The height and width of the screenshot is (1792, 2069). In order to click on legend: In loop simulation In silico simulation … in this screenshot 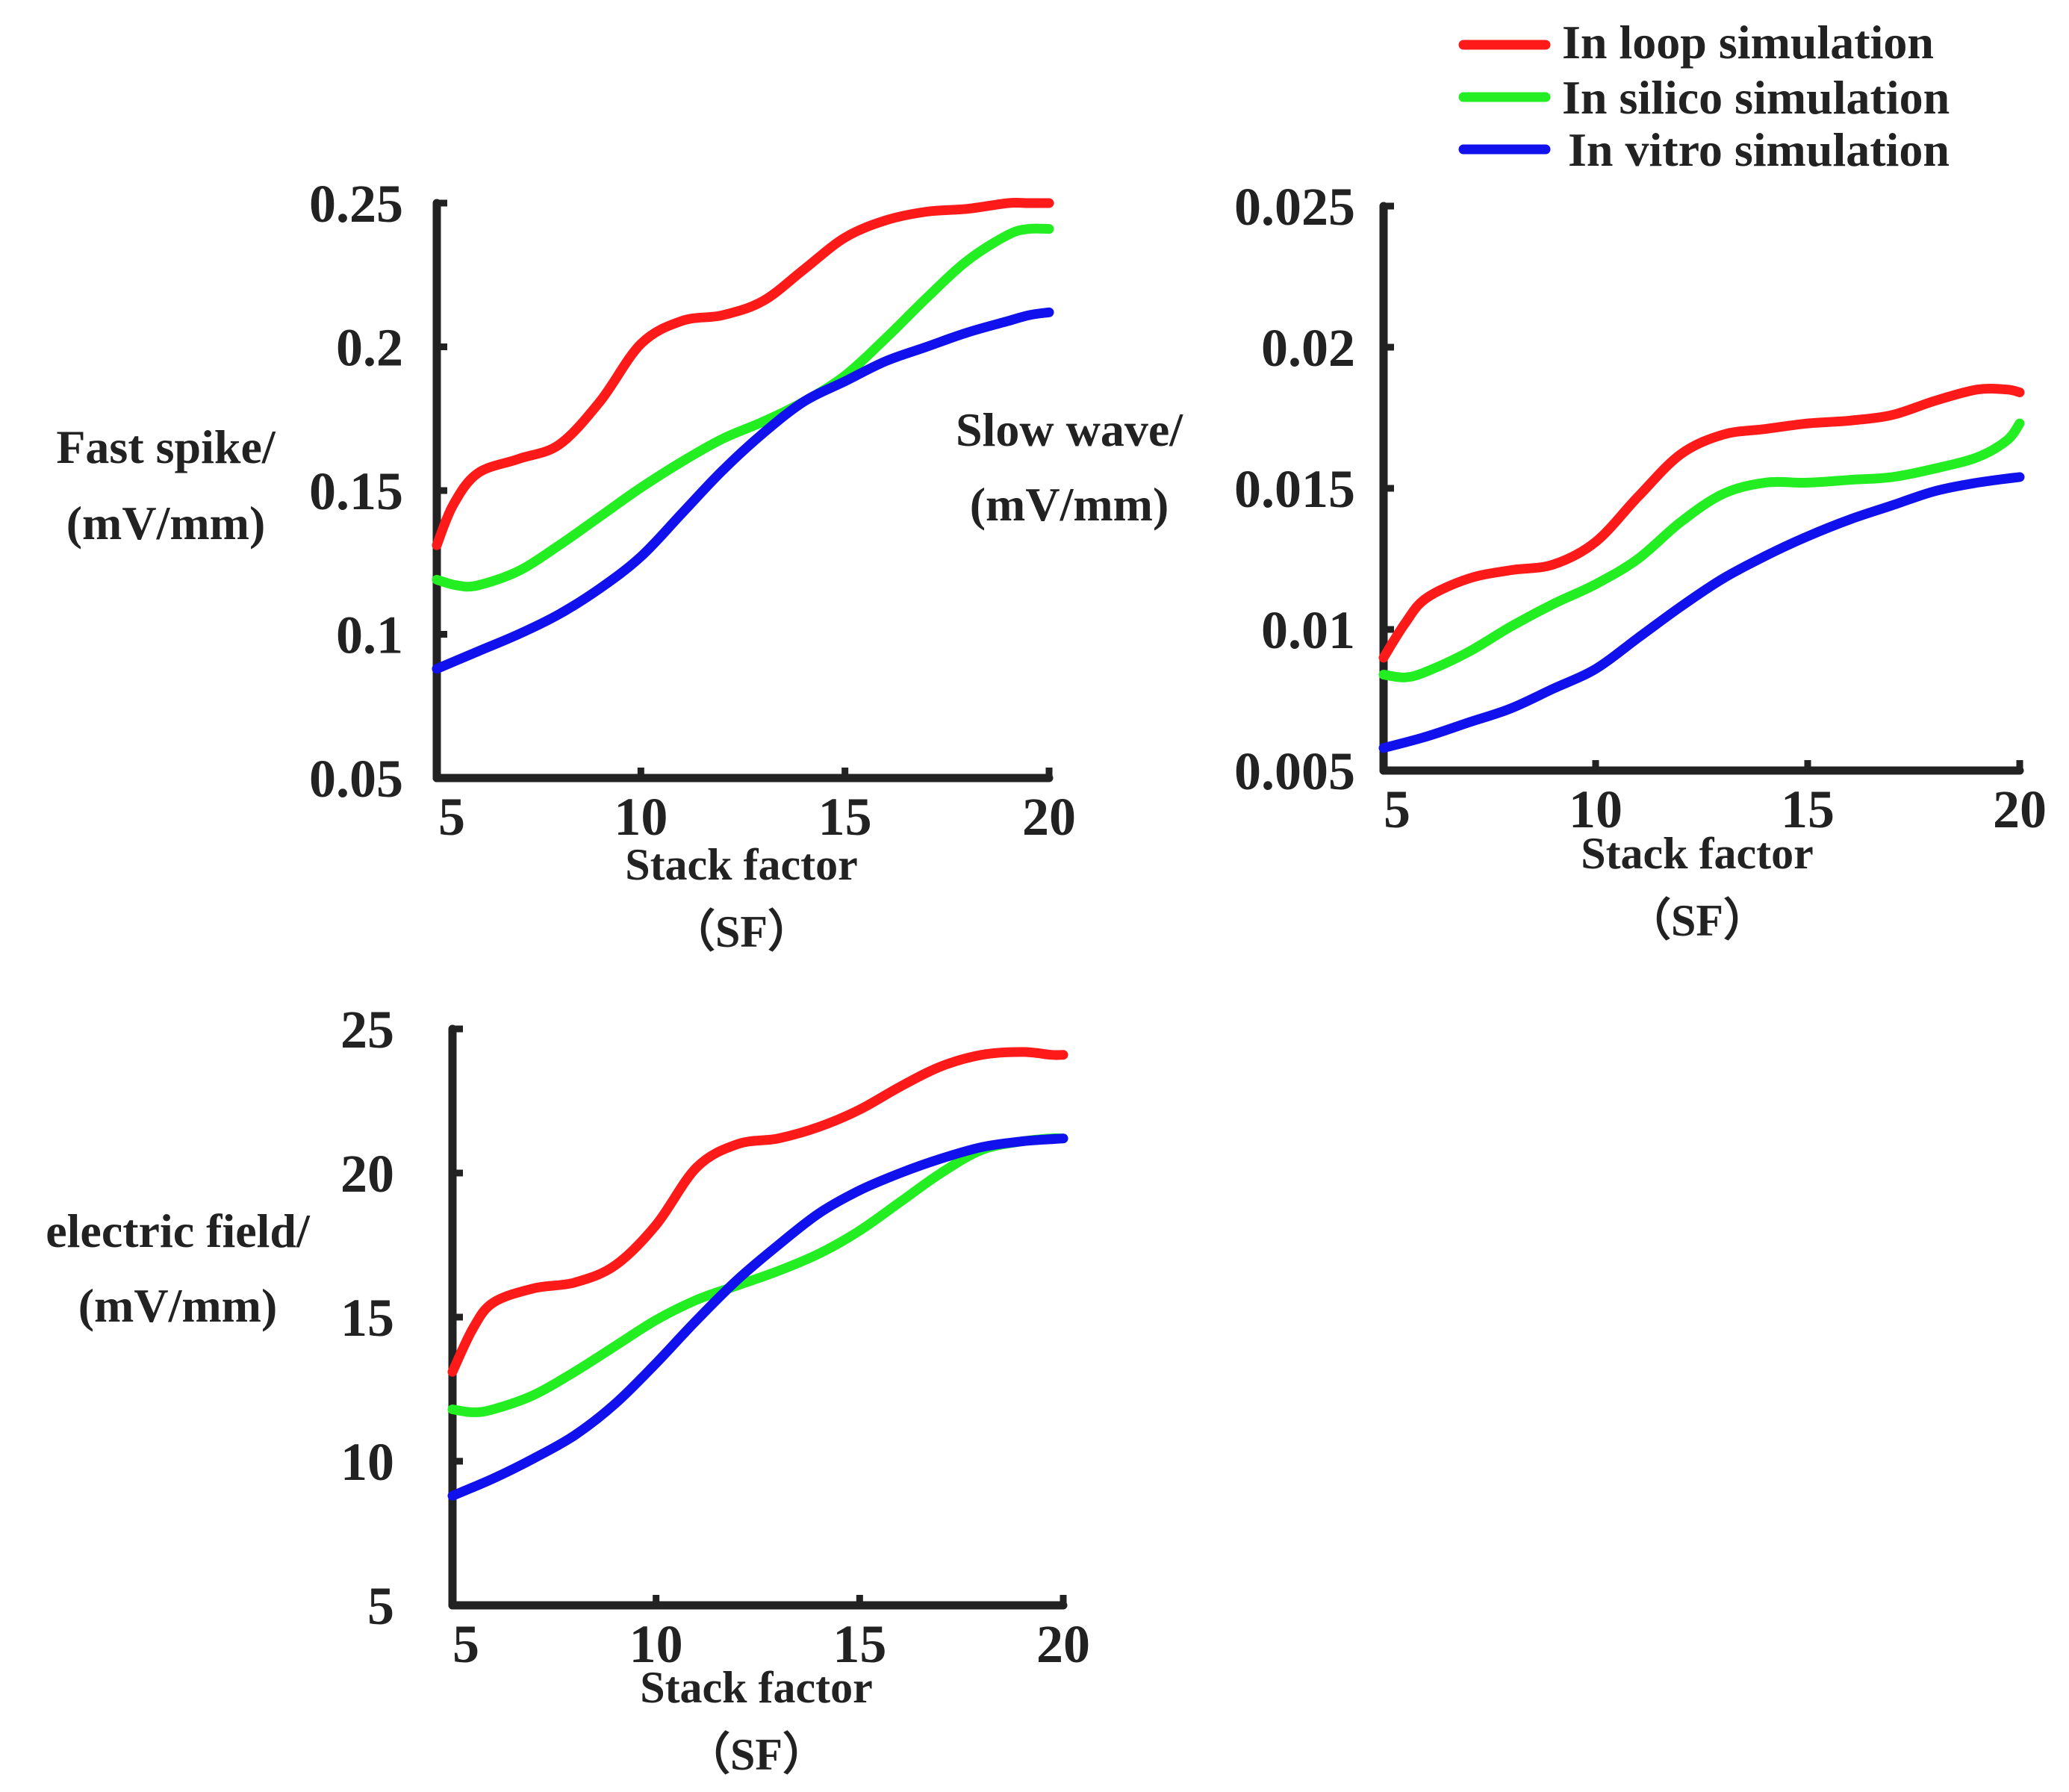, I will do `click(1704, 96)`.